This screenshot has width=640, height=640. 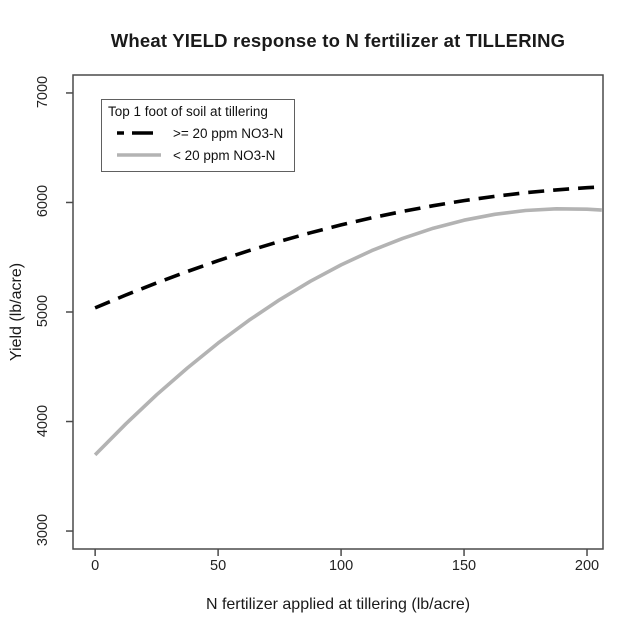 I want to click on y-axis-label: Yield (lb/acre), so click(x=16, y=312).